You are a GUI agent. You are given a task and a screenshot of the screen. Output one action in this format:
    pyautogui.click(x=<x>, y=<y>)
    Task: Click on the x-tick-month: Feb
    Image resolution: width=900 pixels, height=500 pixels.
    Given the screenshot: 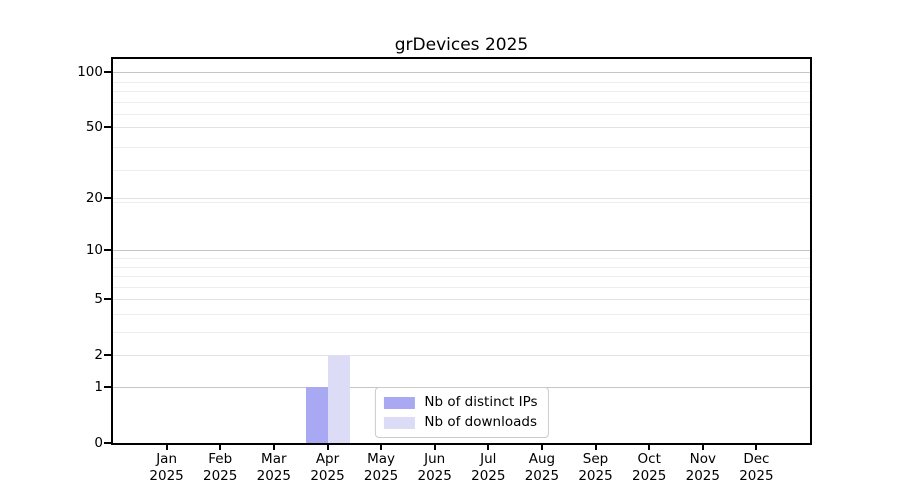 What is the action you would take?
    pyautogui.click(x=220, y=459)
    